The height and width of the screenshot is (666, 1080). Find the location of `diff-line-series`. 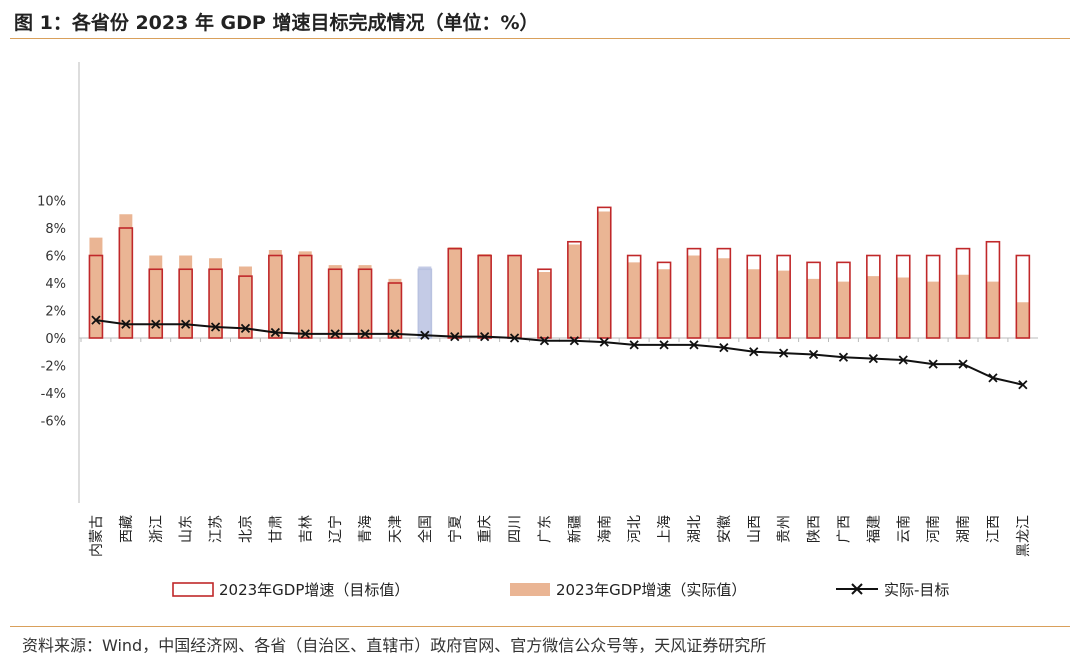

diff-line-series is located at coordinates (559, 352).